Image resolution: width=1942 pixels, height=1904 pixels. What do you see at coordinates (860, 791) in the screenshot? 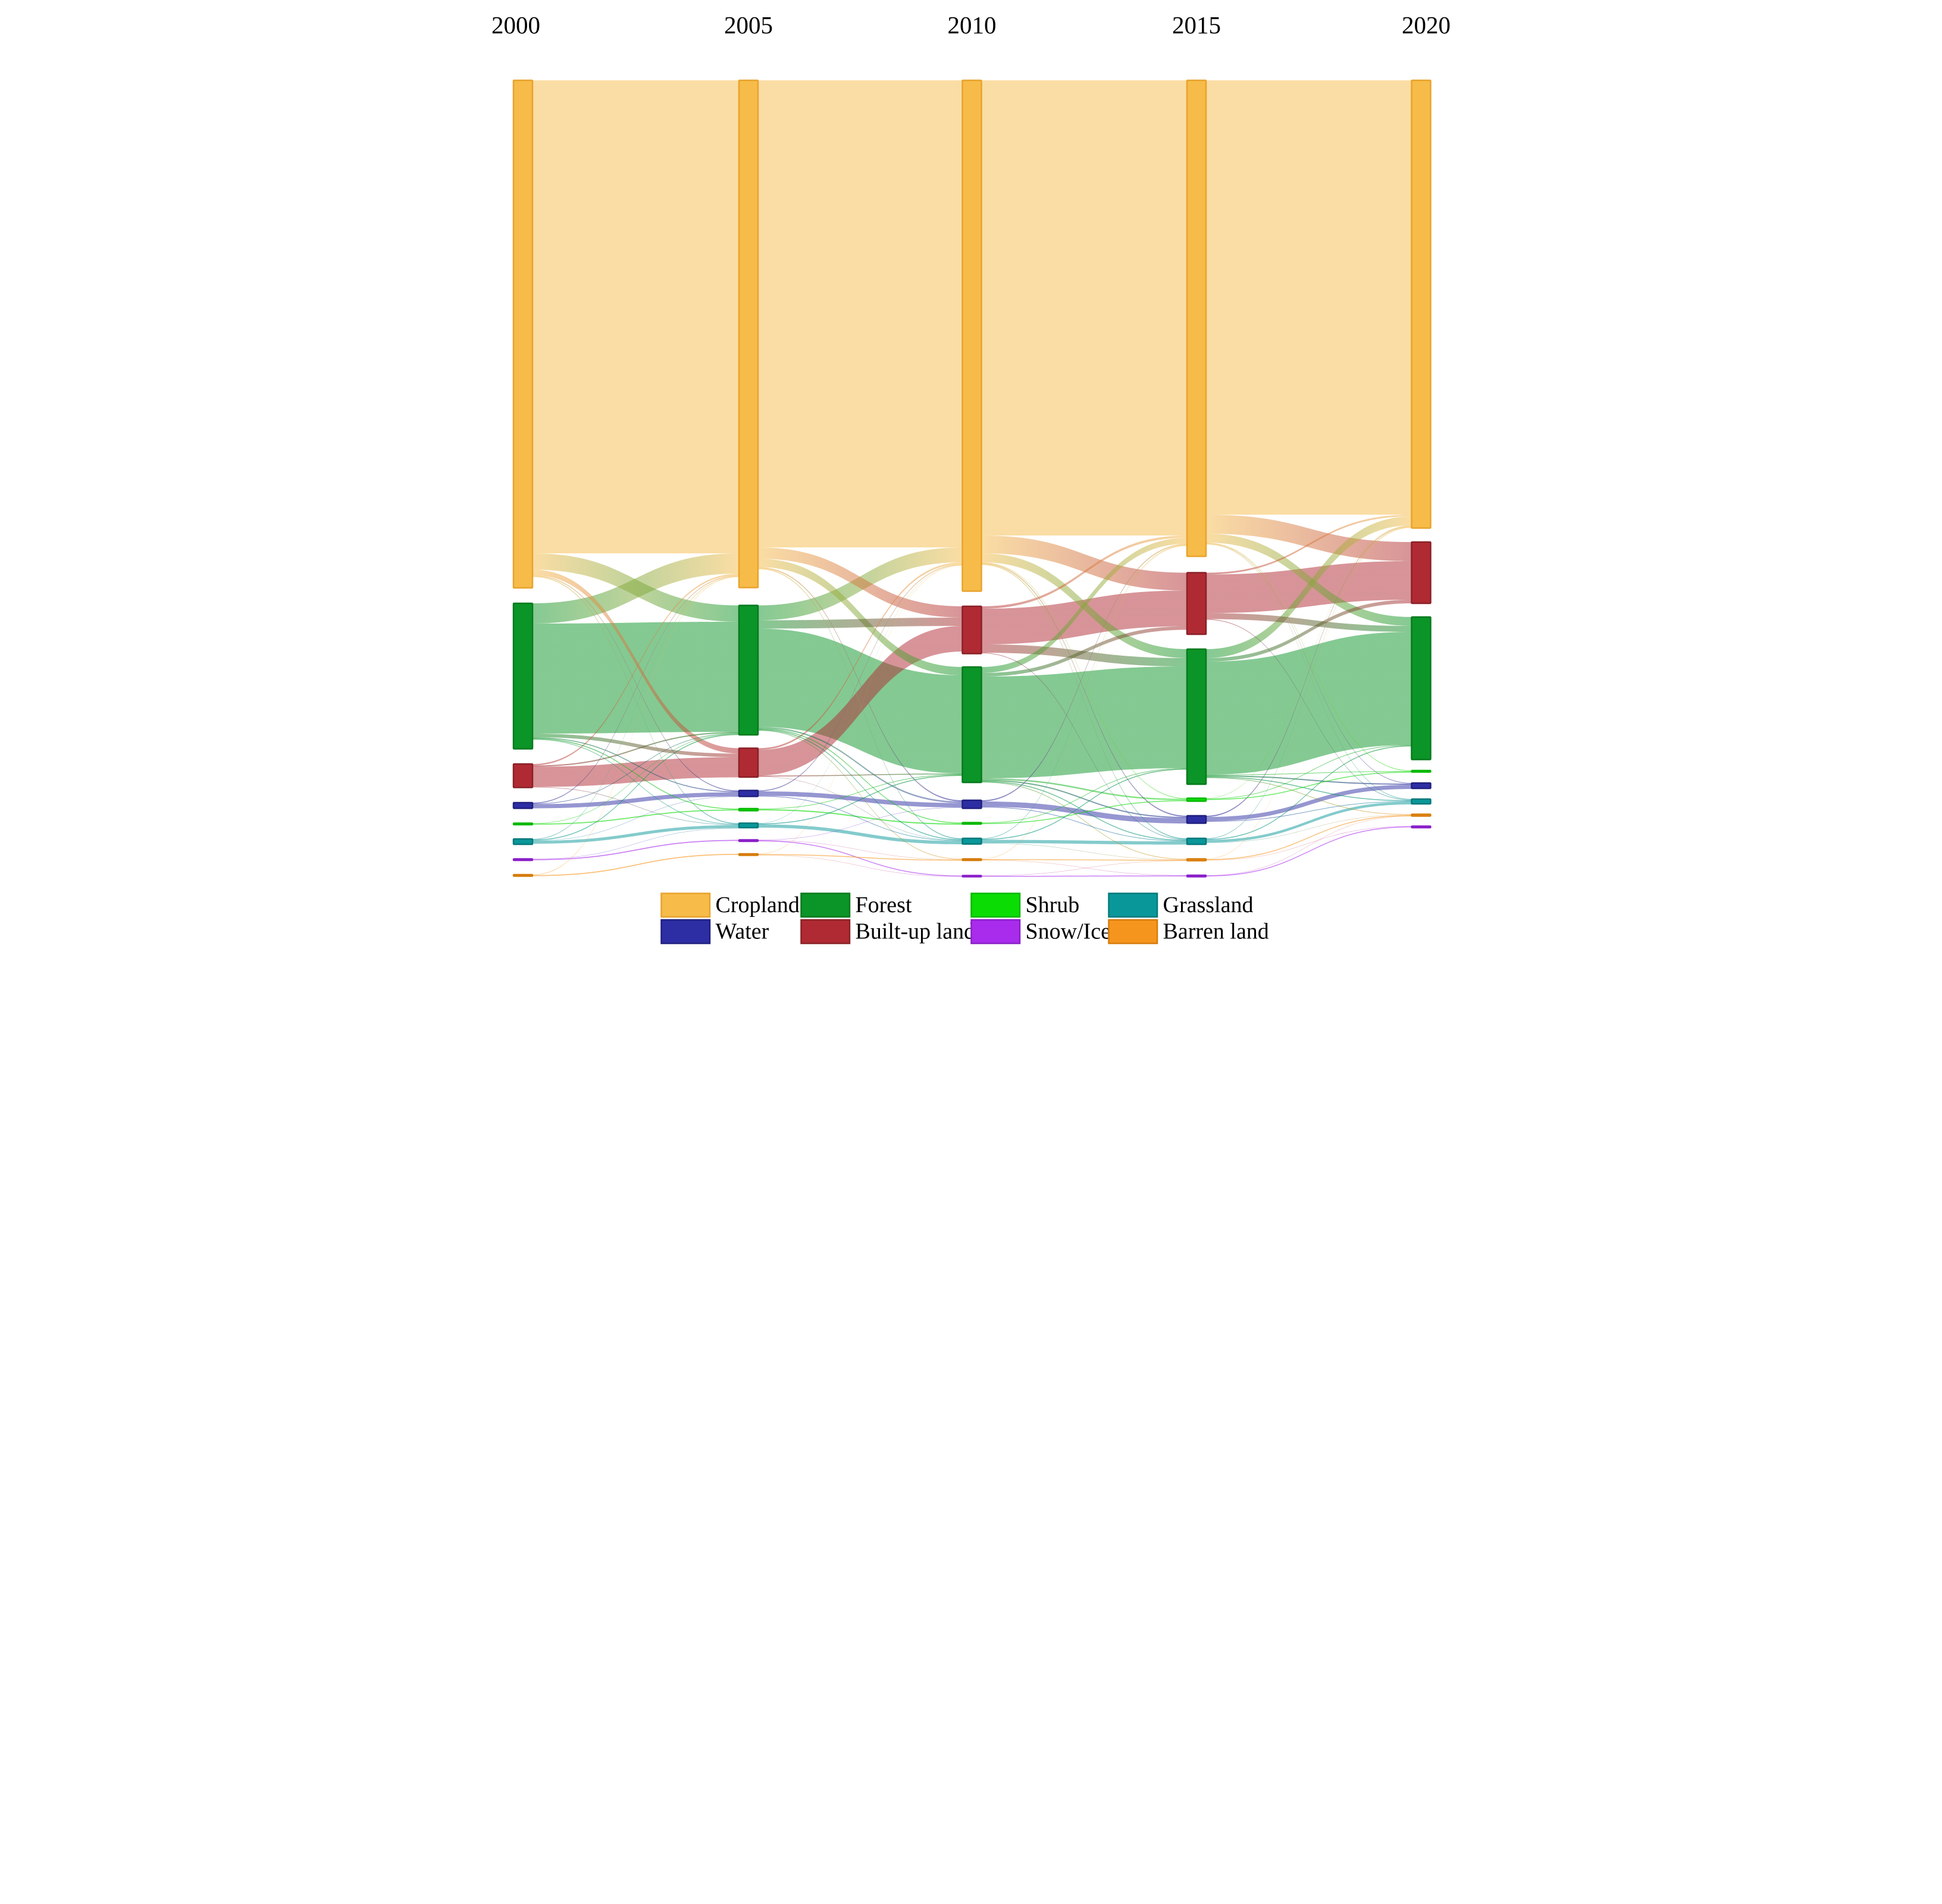
I see `flow-shrub-to-forest-2005-2010` at bounding box center [860, 791].